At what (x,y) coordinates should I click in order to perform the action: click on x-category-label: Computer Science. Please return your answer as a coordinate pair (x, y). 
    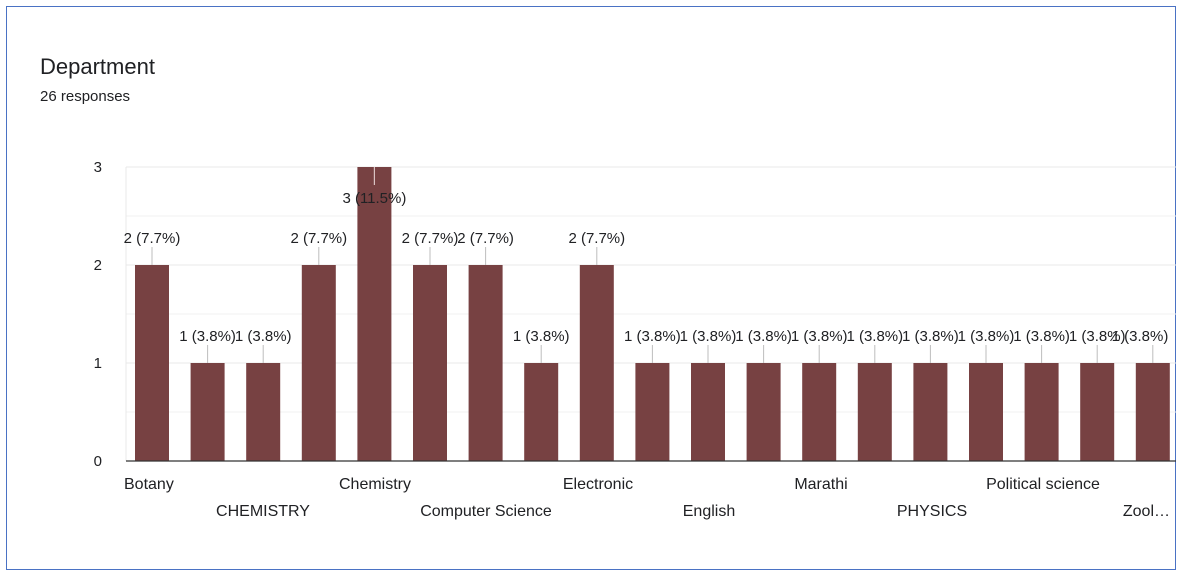
    Looking at the image, I should click on (486, 511).